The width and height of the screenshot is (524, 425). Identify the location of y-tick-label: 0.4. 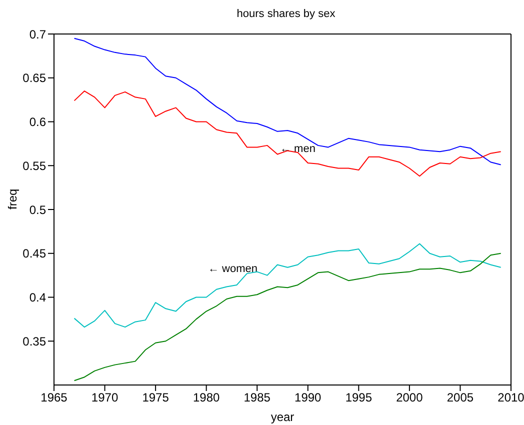
(37, 297).